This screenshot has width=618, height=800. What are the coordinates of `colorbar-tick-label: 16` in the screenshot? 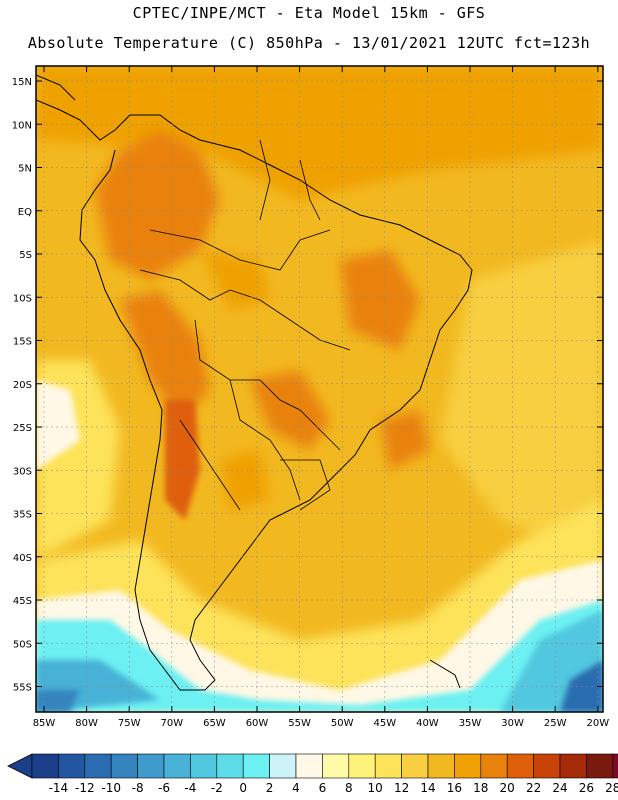 It's located at (454, 788).